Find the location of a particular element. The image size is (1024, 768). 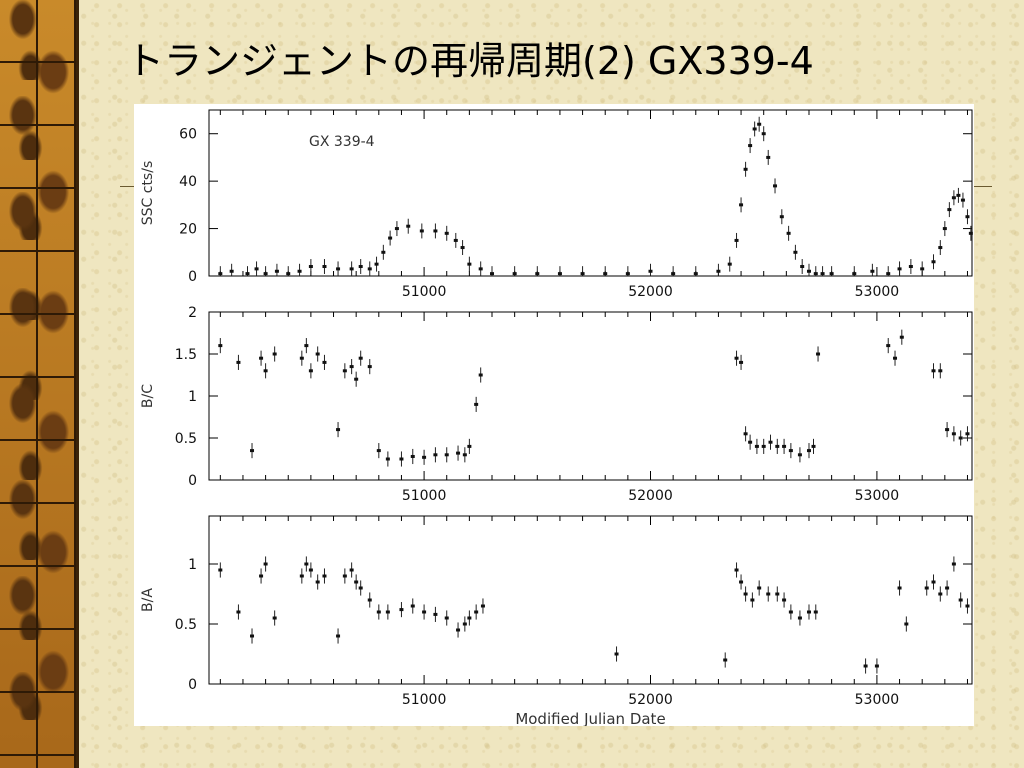

y-axis-label: B/A is located at coordinates (148, 600).